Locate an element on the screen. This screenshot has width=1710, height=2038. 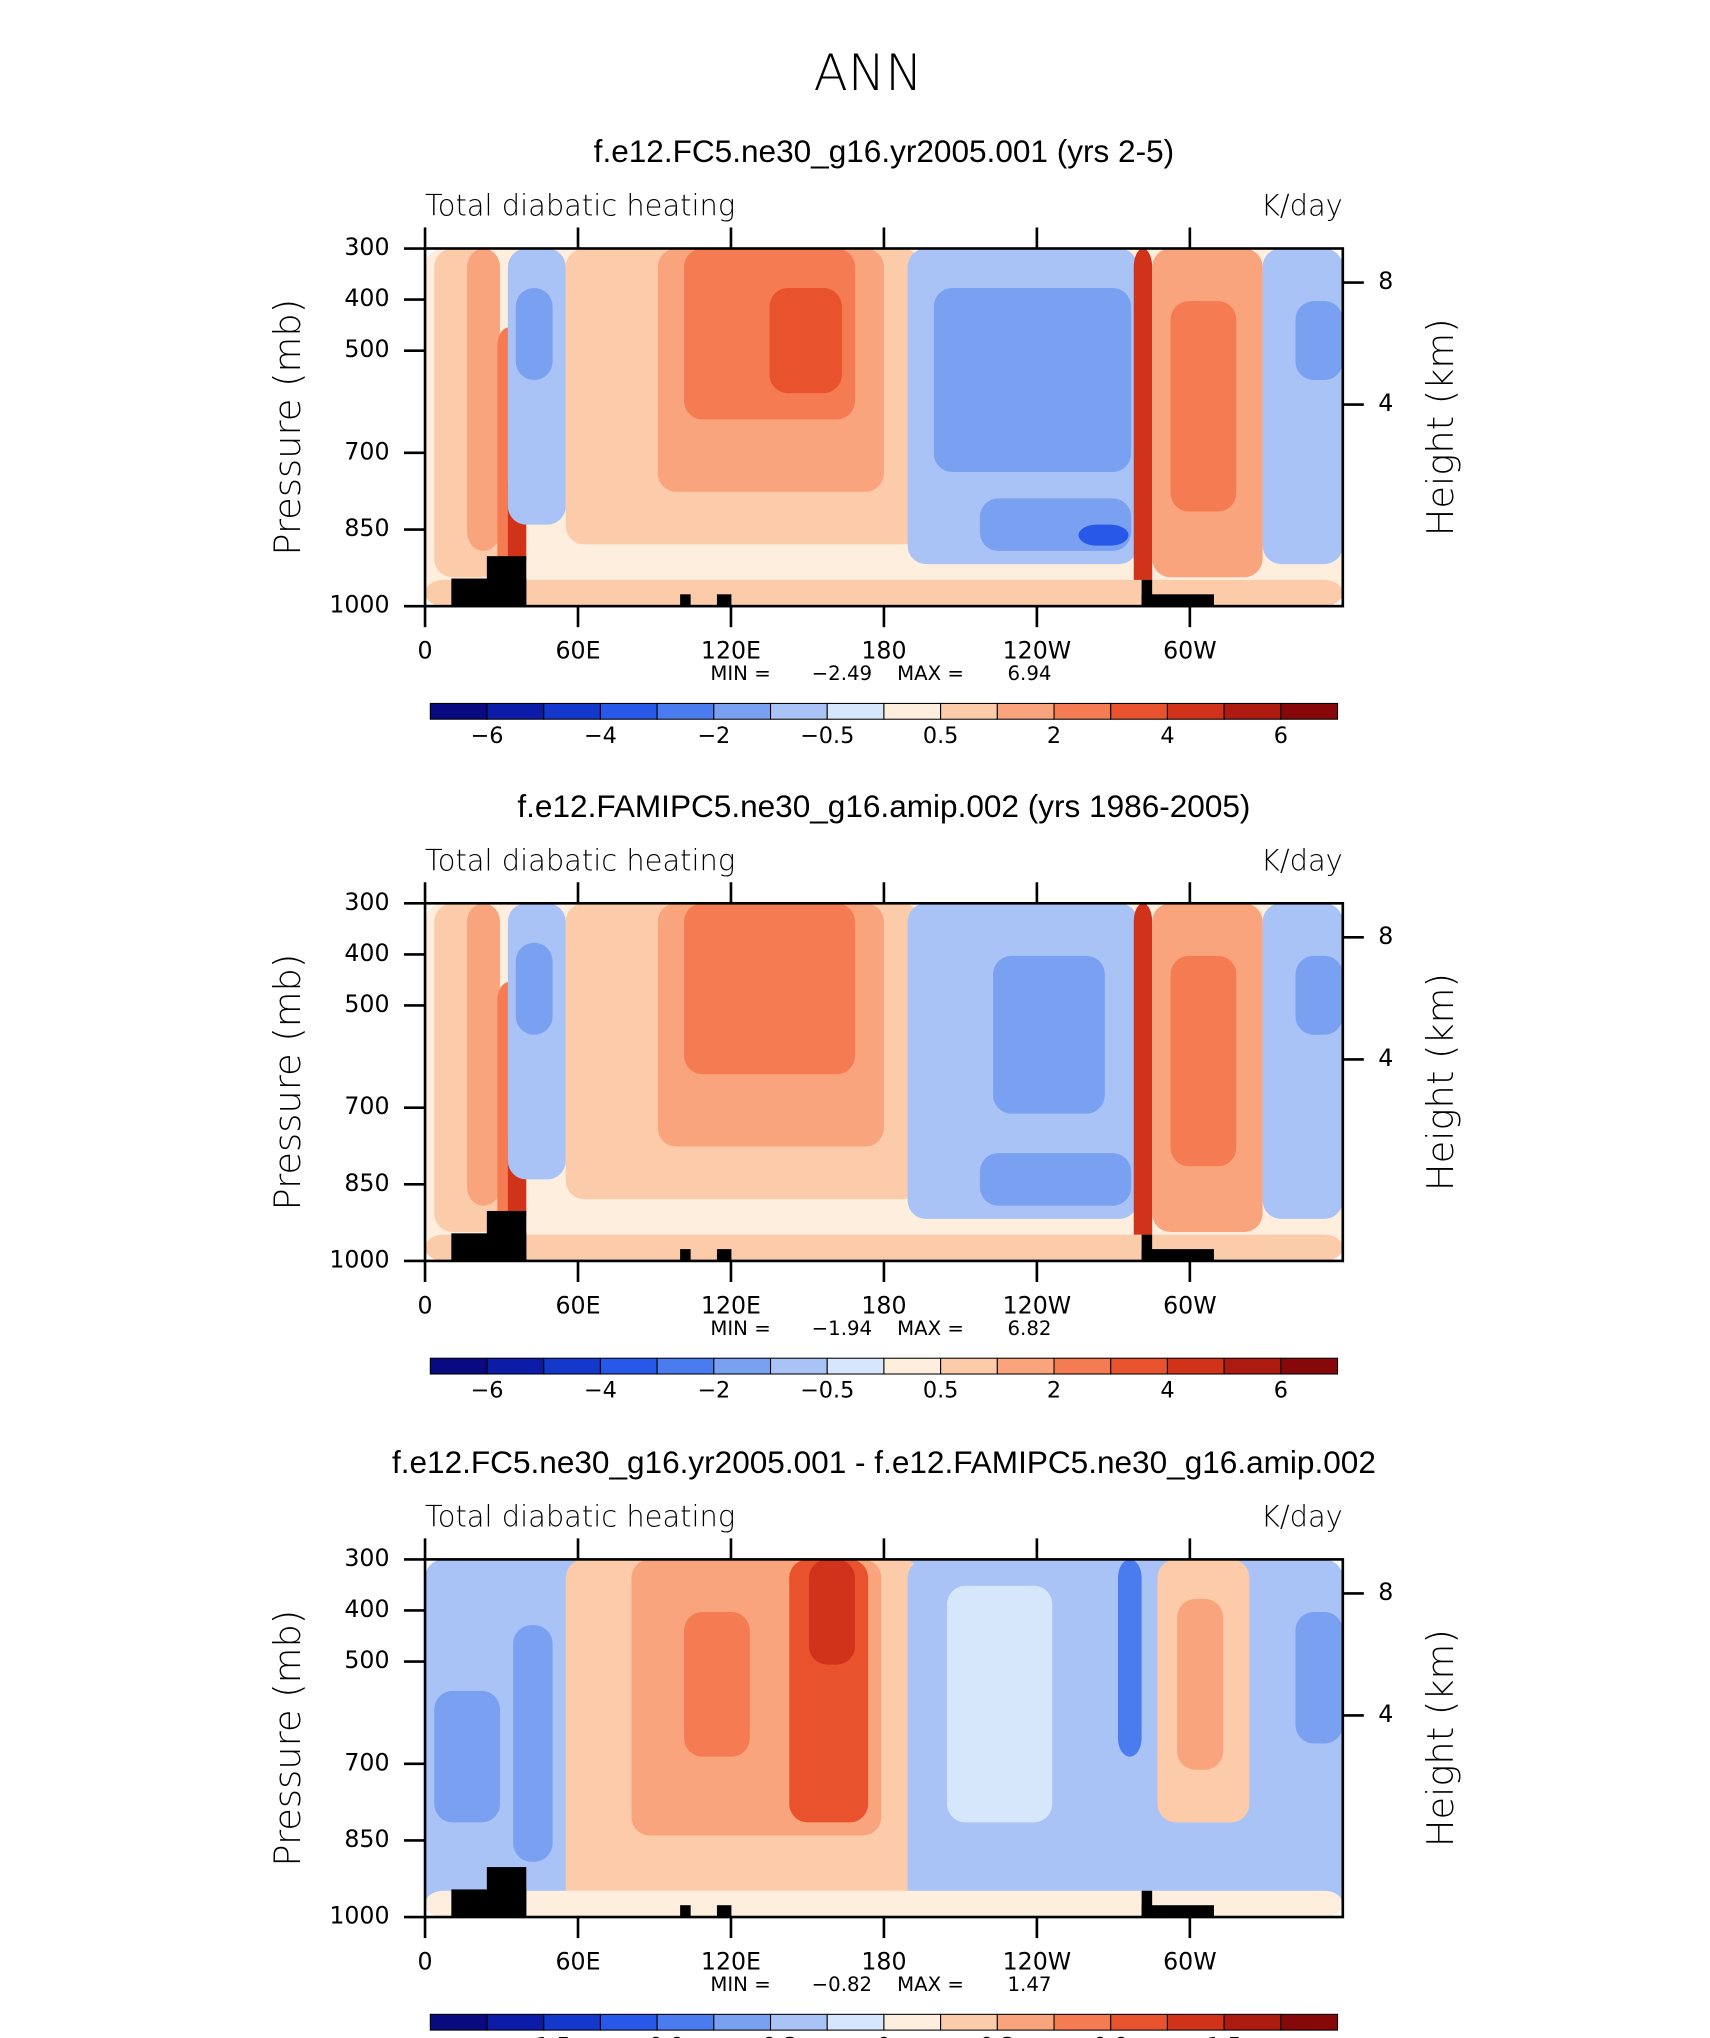
colorbar-label: −4 is located at coordinates (600, 736).